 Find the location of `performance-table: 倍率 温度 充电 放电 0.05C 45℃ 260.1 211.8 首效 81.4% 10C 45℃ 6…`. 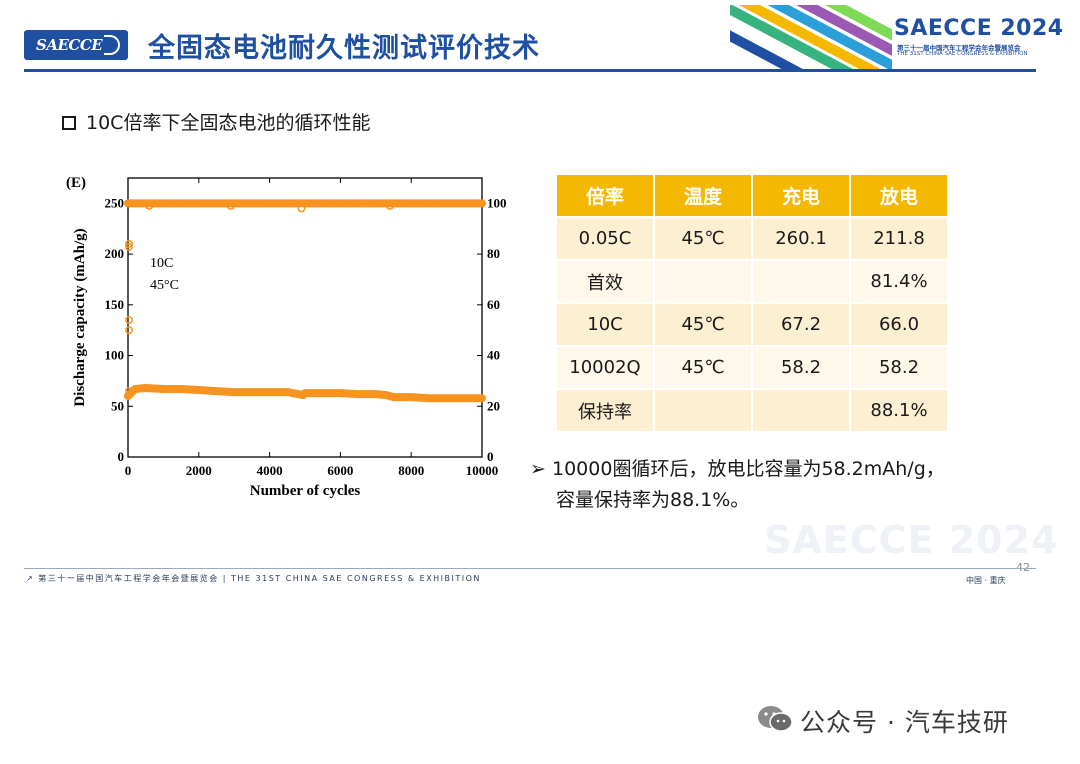

performance-table: 倍率 温度 充电 放电 0.05C 45℃ 260.1 211.8 首效 81.4% 10C 45℃ 6… is located at coordinates (752, 303).